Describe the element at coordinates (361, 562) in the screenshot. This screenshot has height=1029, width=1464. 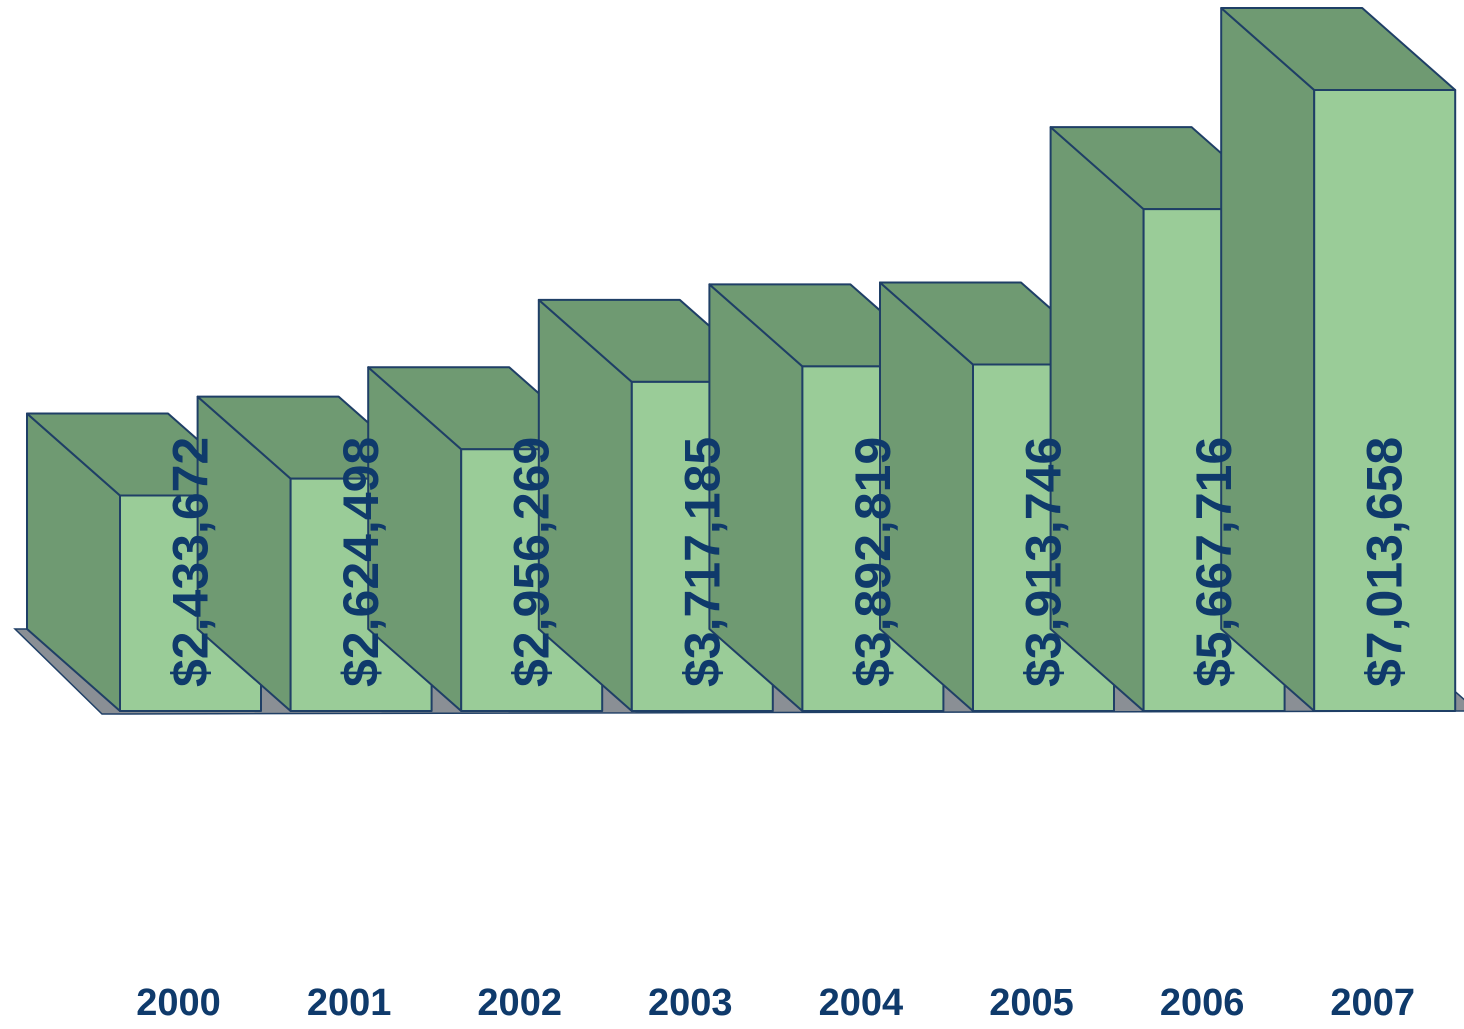
I see `data-label: $2,624,498` at that location.